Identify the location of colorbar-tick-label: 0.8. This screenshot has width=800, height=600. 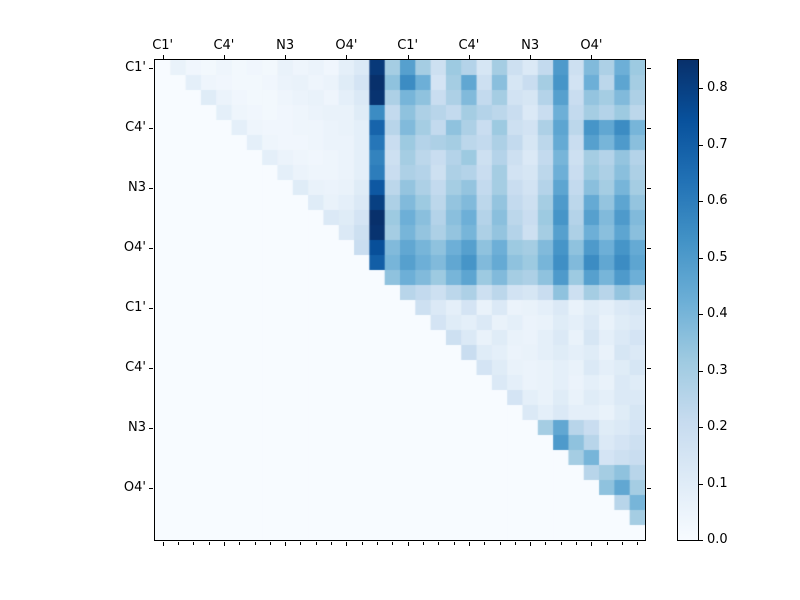
(717, 88).